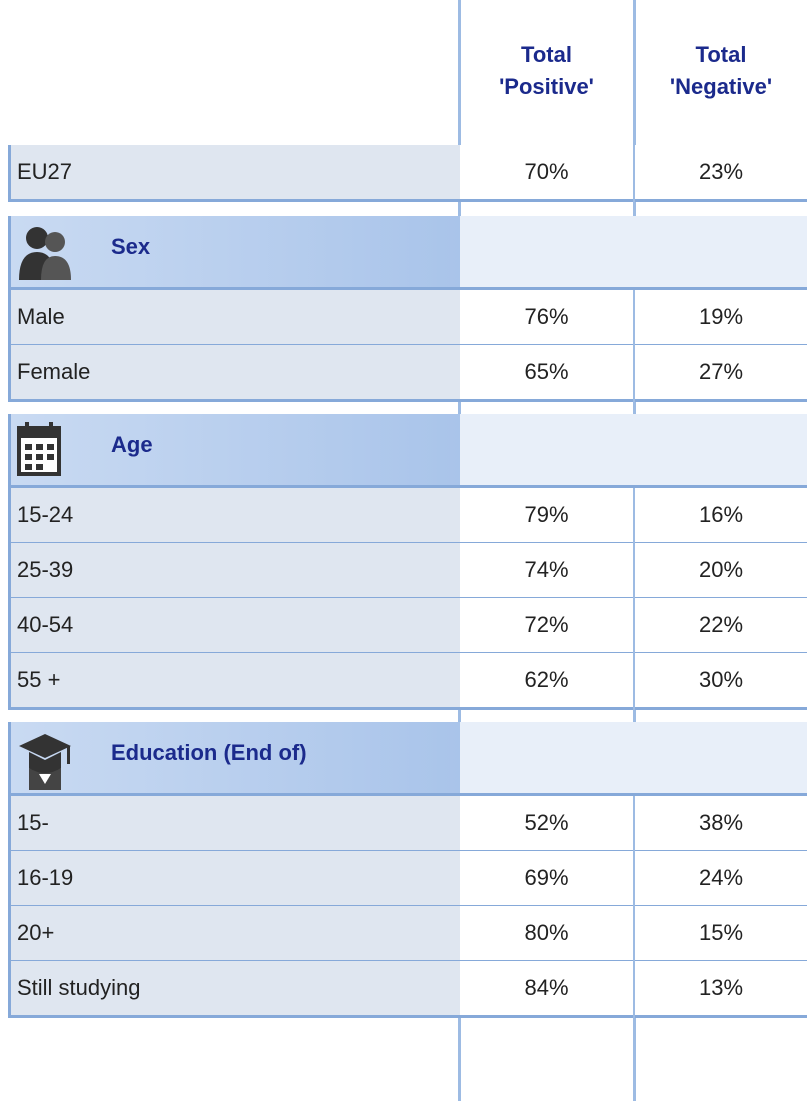 Image resolution: width=807 pixels, height=1101 pixels. Describe the element at coordinates (45, 624) in the screenshot. I see `row-label-text: 40-54` at that location.